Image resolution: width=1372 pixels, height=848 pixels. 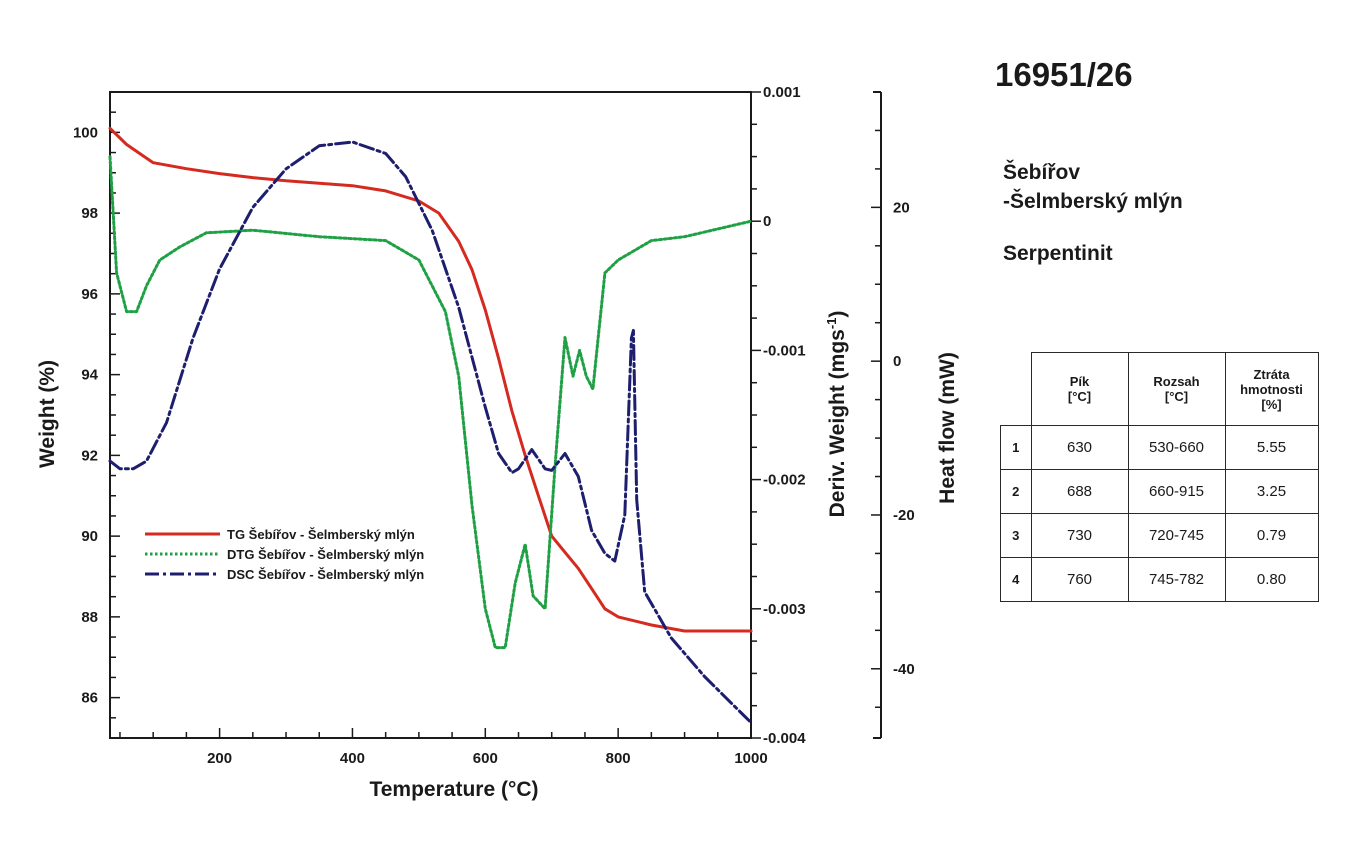 I want to click on y-left-tick-label: 90, so click(x=89, y=536).